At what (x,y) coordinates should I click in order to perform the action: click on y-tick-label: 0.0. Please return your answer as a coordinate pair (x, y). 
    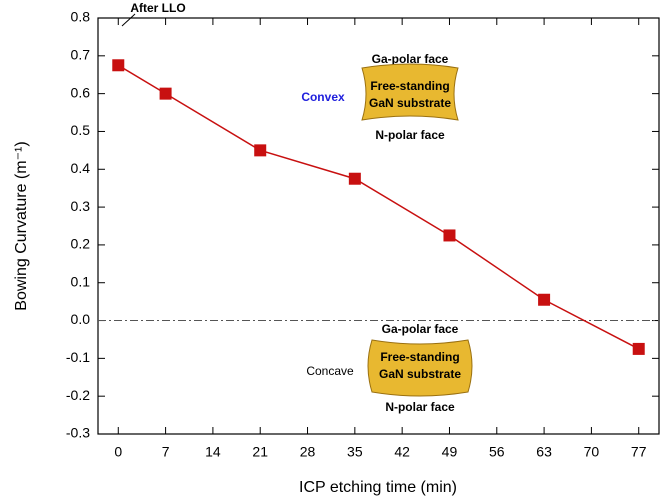
    Looking at the image, I should click on (81, 319).